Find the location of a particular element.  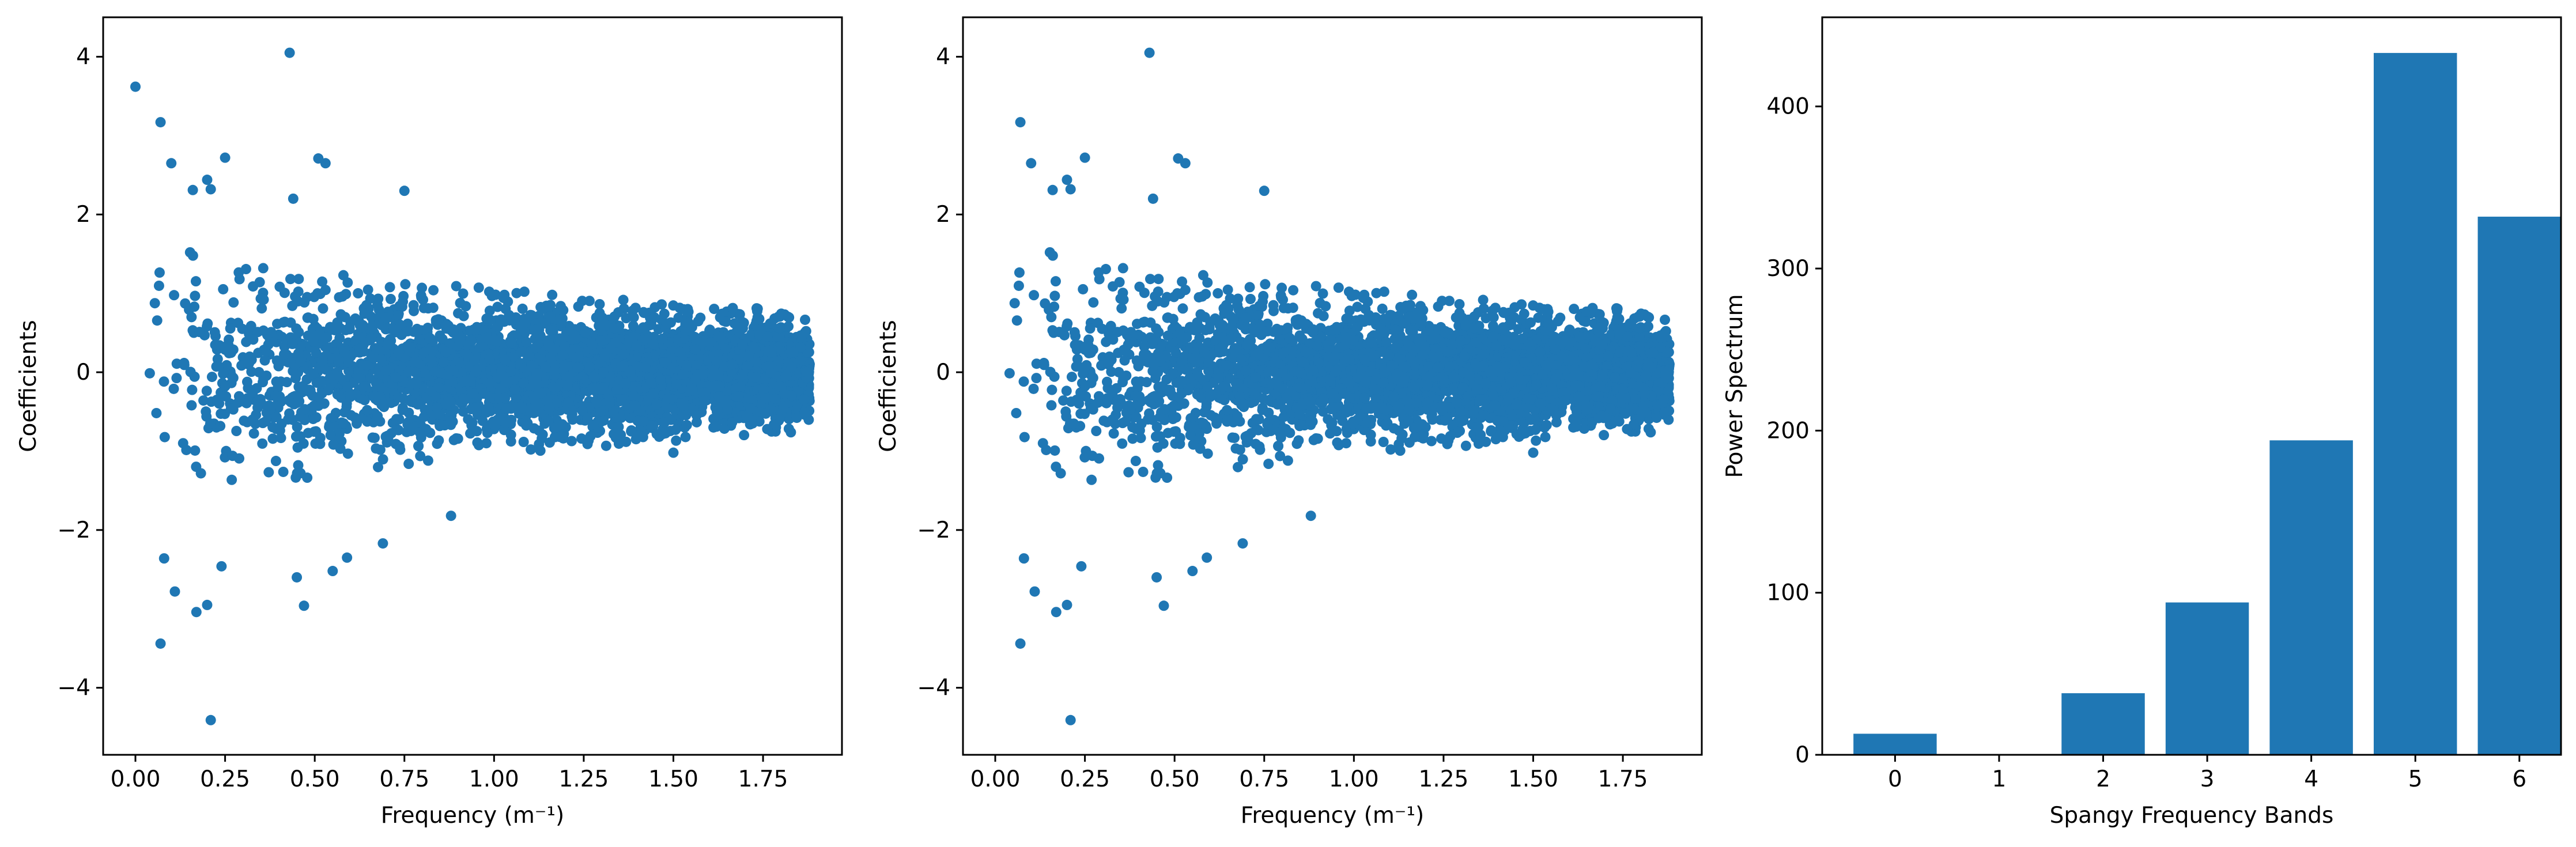

x-tick-label: 0.00 is located at coordinates (136, 779).